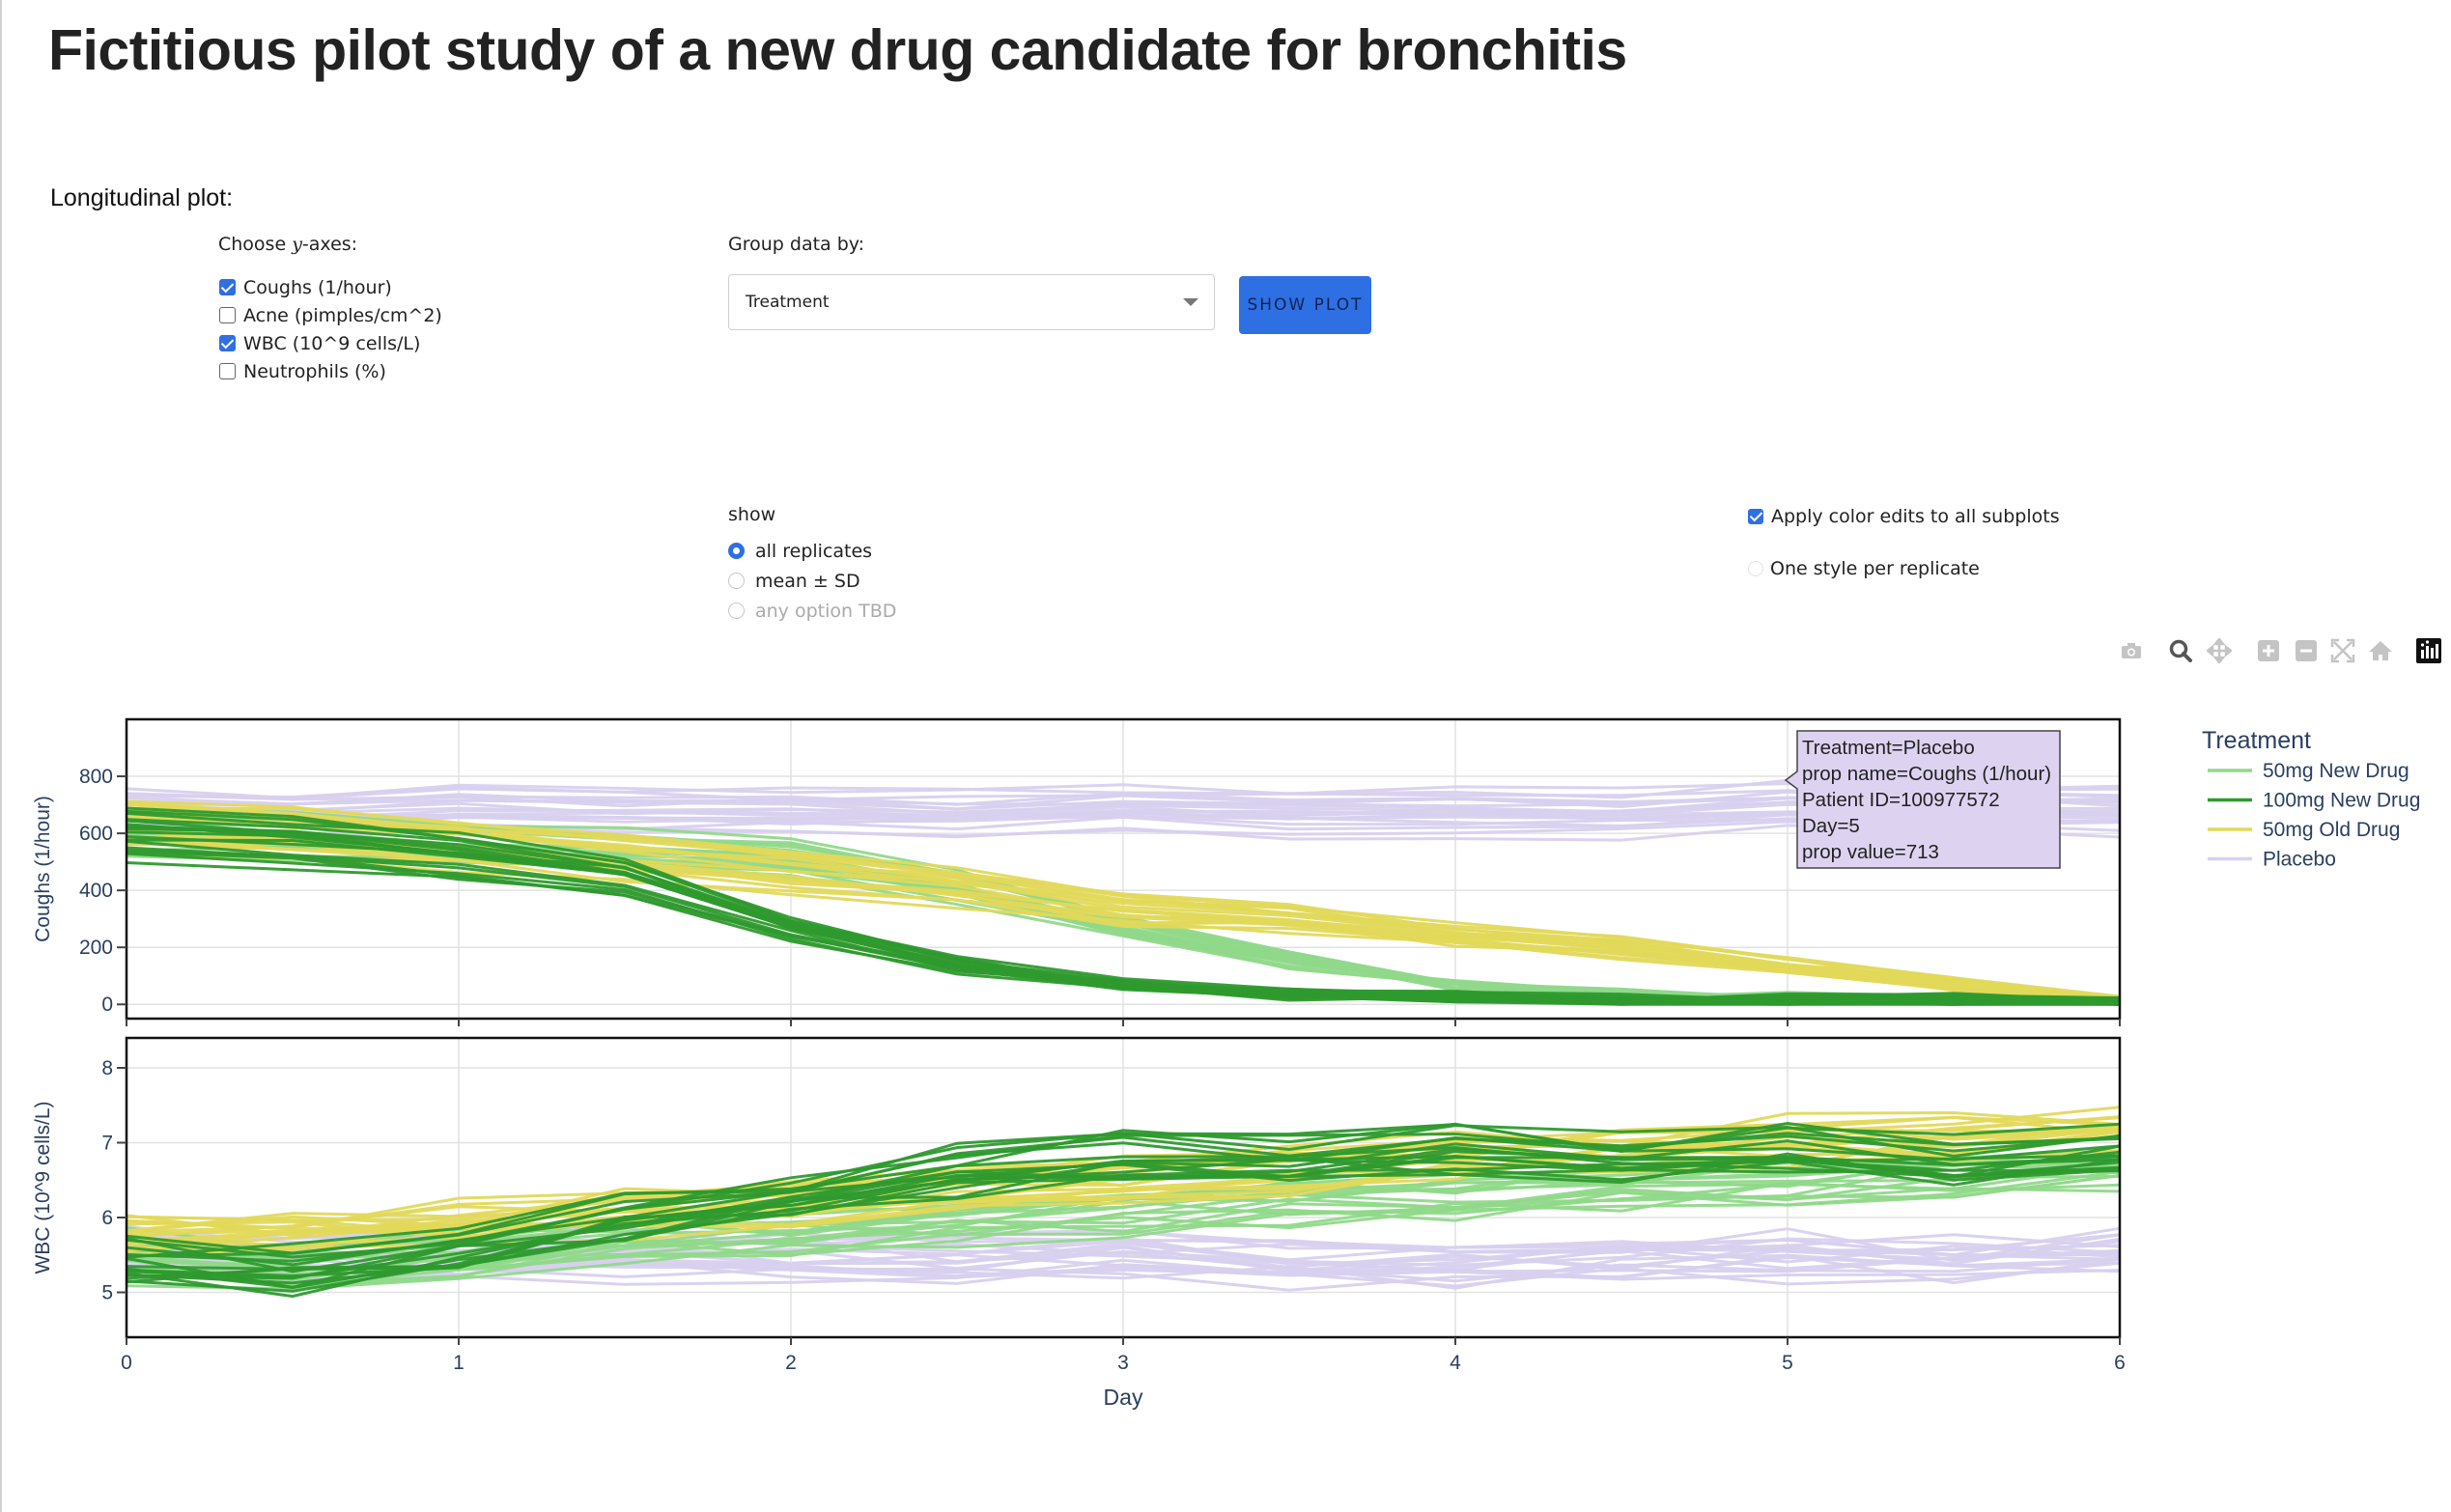  What do you see at coordinates (796, 245) in the screenshot?
I see `group-by-label: Group data by:` at bounding box center [796, 245].